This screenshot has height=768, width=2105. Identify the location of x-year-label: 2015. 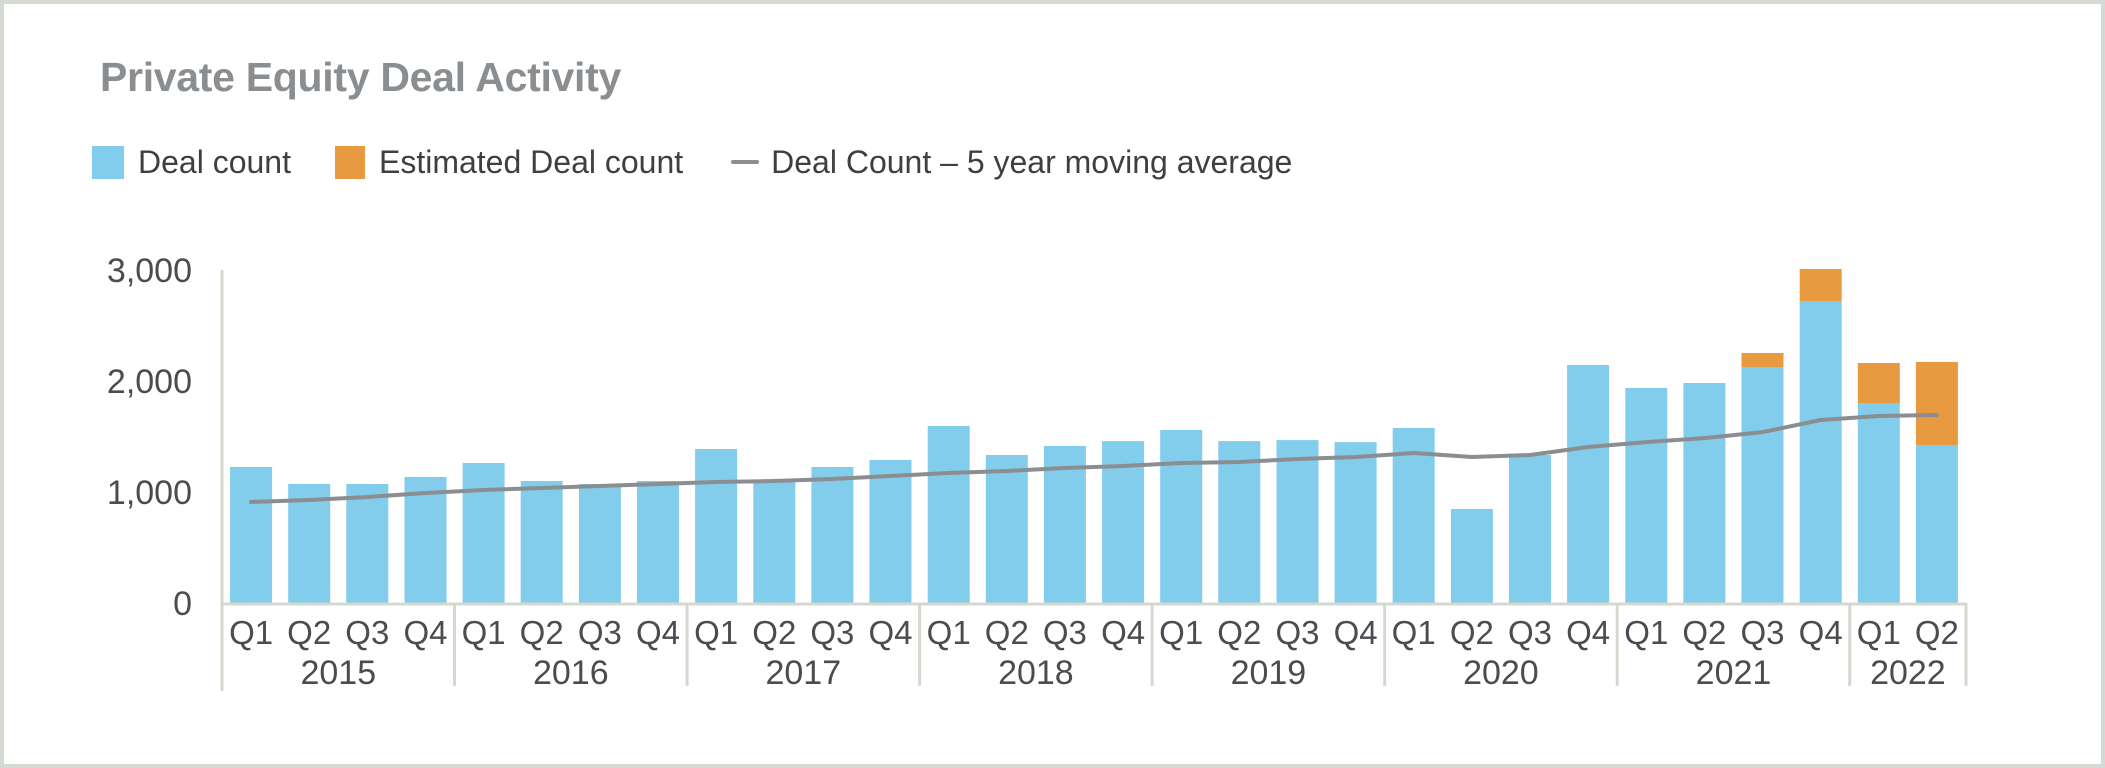
(338, 673).